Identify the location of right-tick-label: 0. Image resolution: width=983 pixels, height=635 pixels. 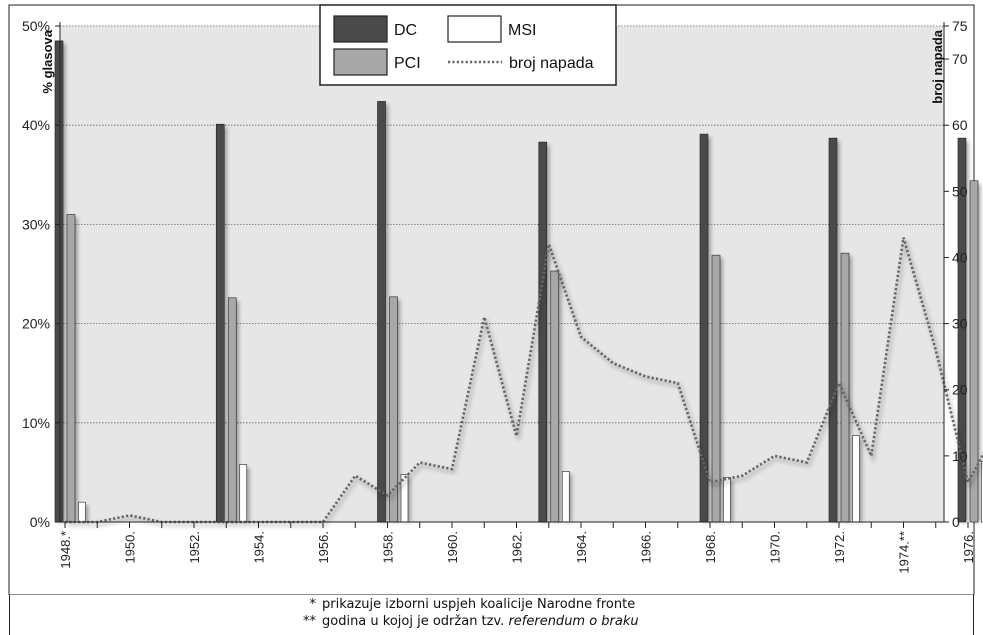
(956, 522).